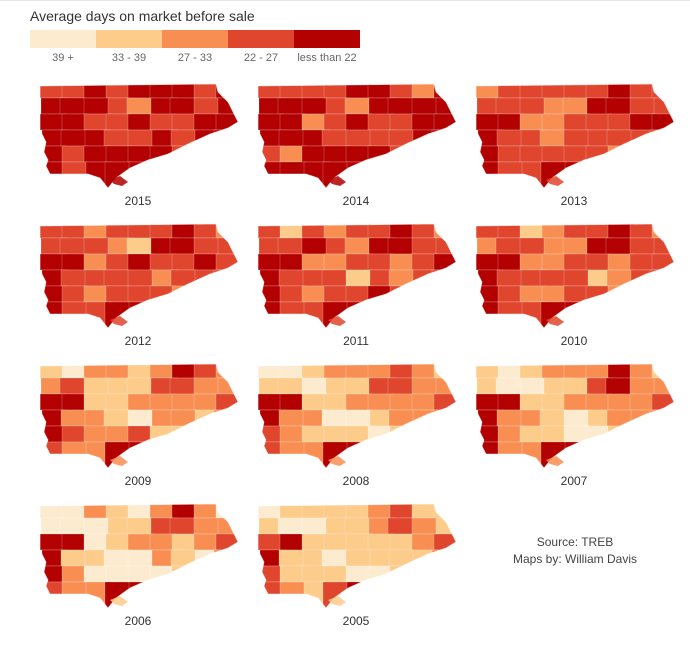 Image resolution: width=690 pixels, height=654 pixels. I want to click on map-year-label: 2015, so click(138, 201).